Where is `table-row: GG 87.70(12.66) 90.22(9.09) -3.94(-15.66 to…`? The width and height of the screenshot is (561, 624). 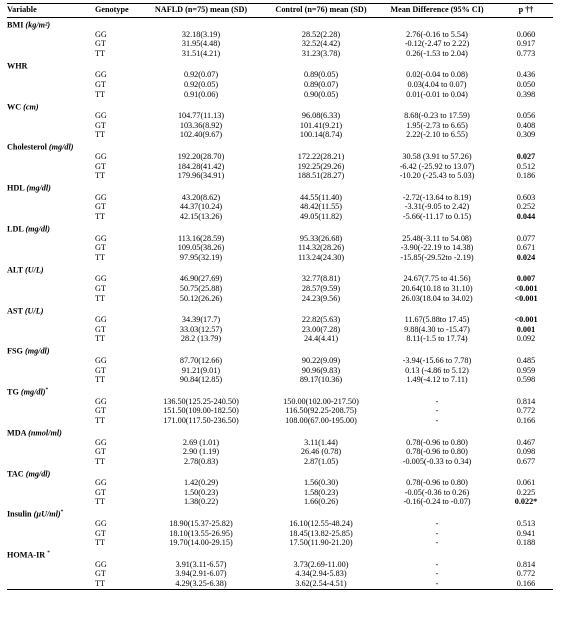 table-row: GG 87.70(12.66) 90.22(9.09) -3.94(-15.66 to… is located at coordinates (280, 361).